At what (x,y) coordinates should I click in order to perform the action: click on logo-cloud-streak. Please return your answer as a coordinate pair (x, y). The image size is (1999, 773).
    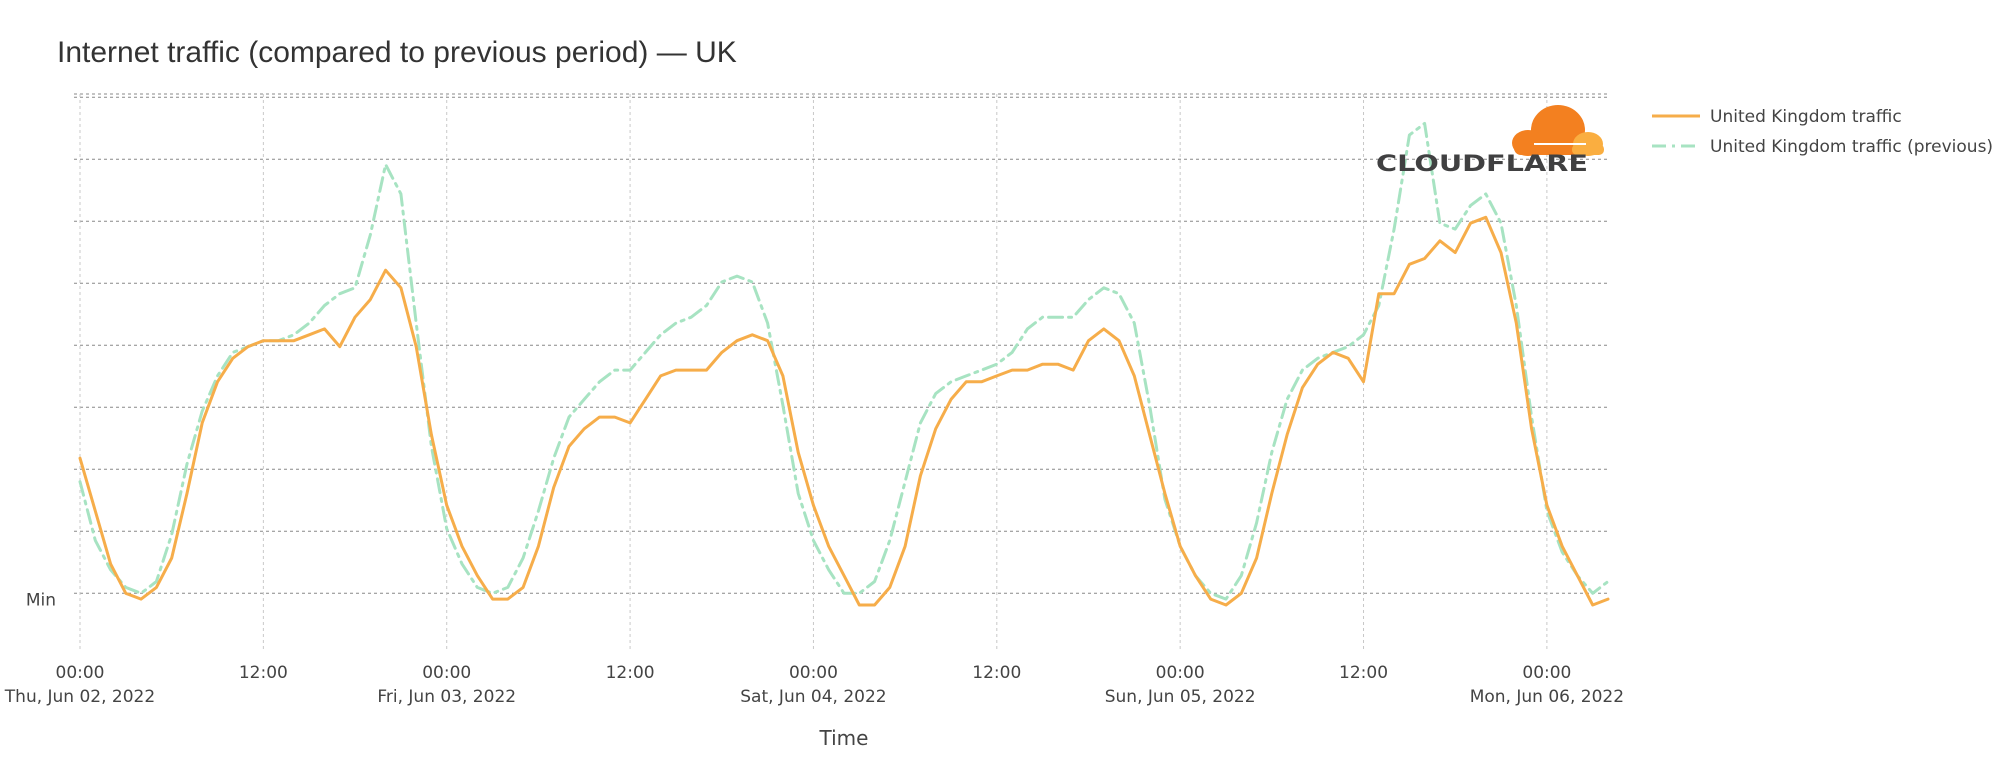
    Looking at the image, I should click on (1560, 144).